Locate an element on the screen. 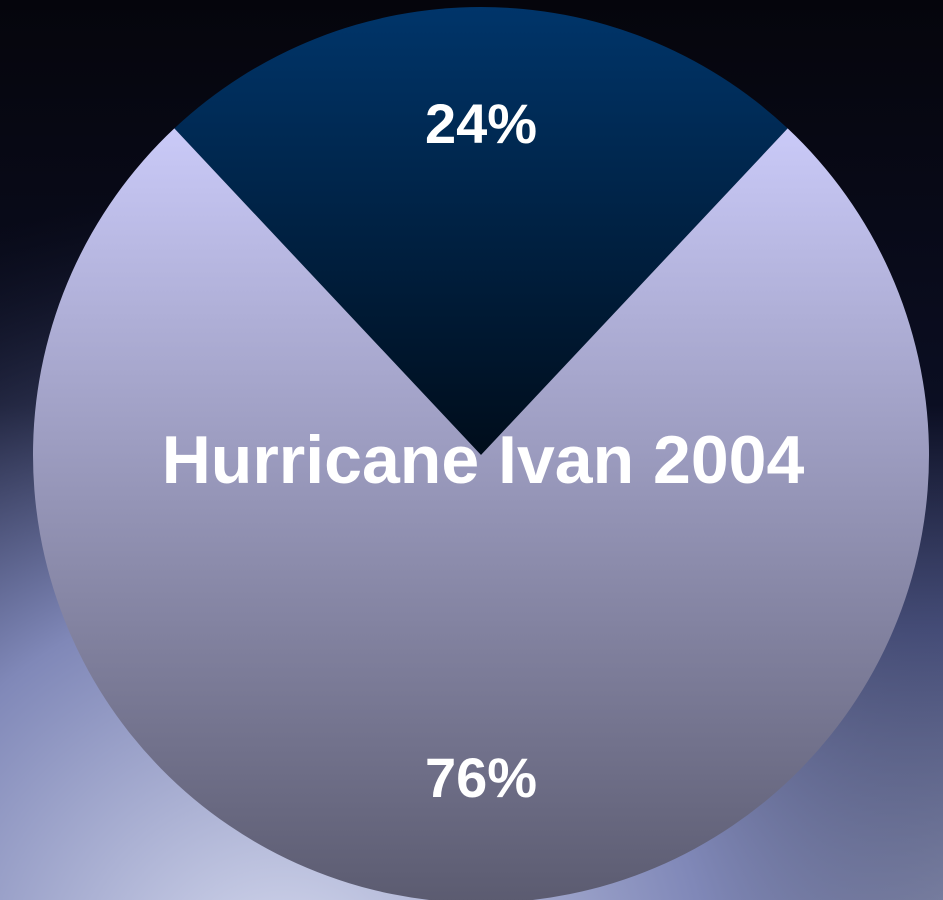 The image size is (943, 900). data-label: 76% is located at coordinates (481, 777).